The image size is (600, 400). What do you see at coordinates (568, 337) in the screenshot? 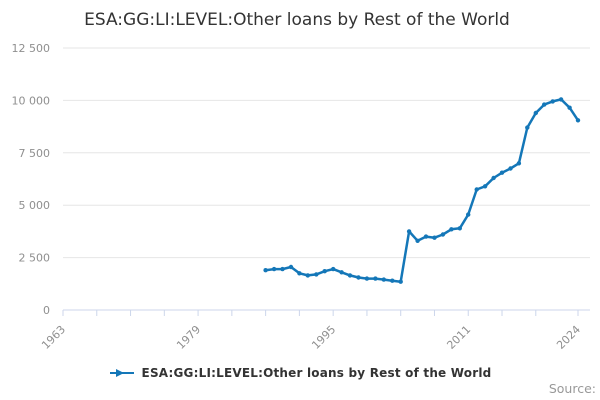
I see `x-axis-label: 2024` at bounding box center [568, 337].